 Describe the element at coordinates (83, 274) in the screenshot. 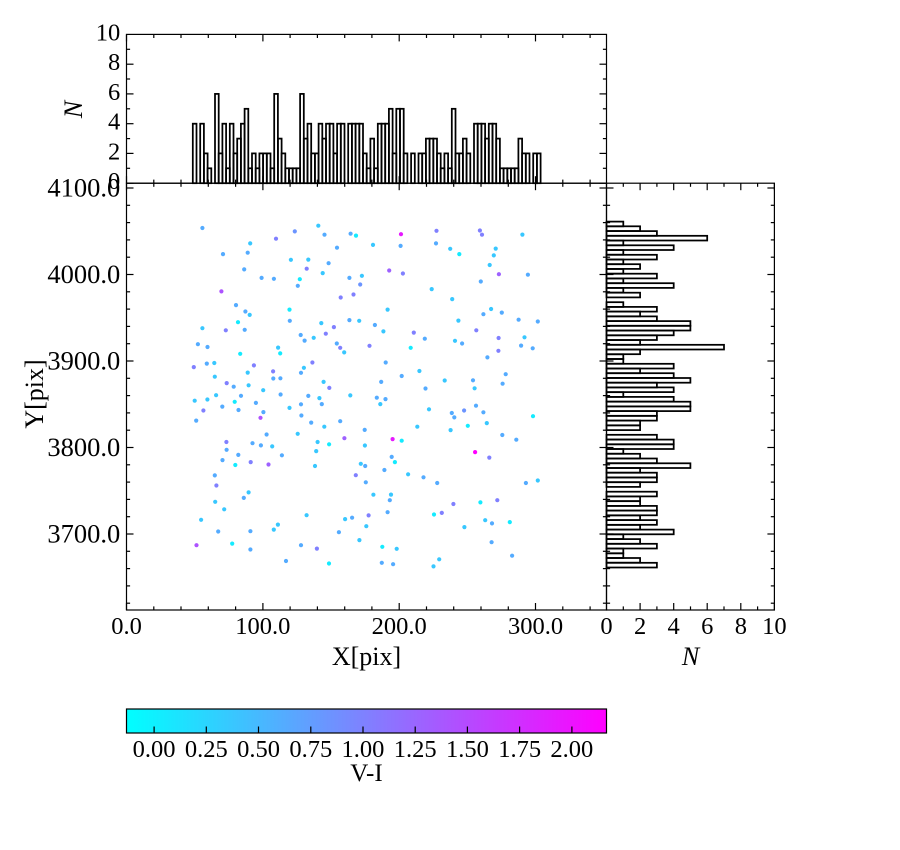

I see `svg-text: 4000.0` at that location.